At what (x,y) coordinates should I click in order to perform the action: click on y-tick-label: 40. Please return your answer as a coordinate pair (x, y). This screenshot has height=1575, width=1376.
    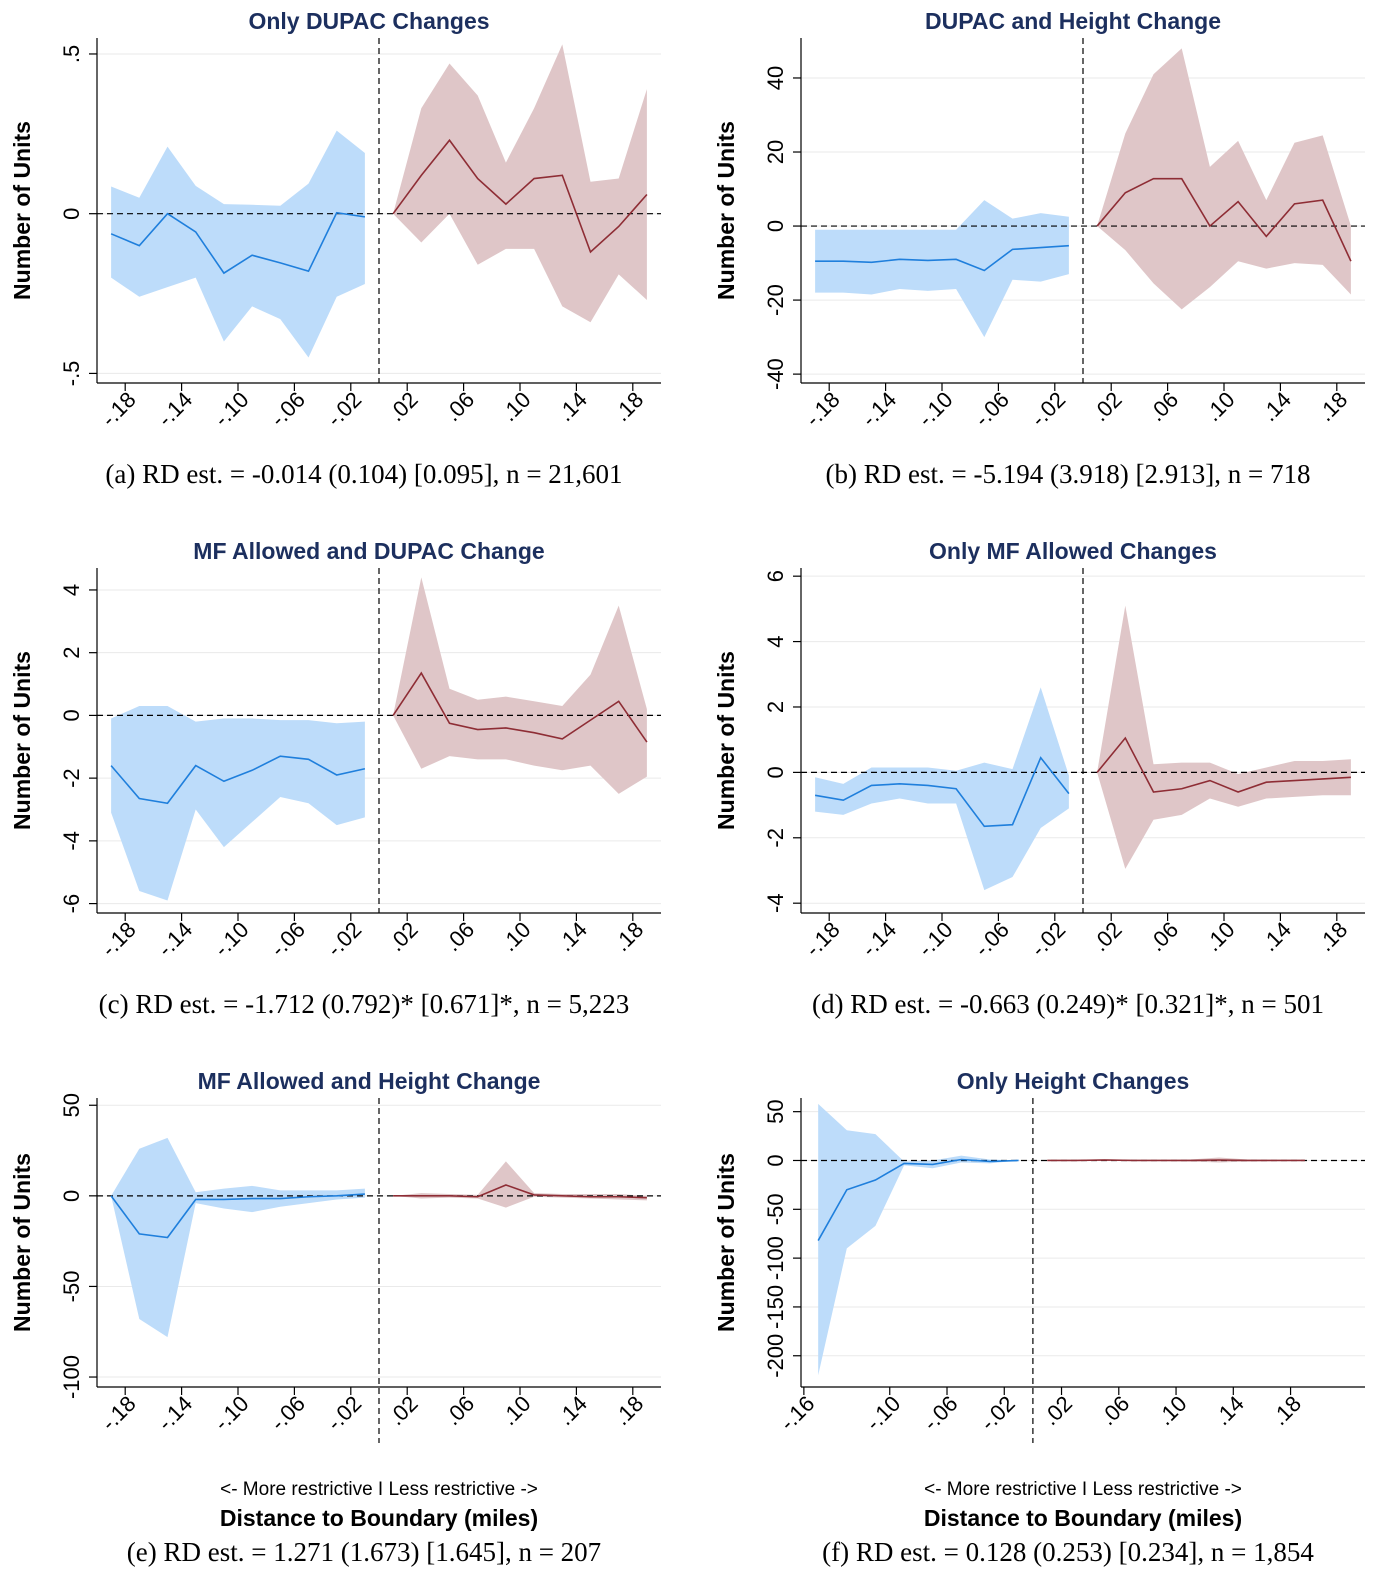
    Looking at the image, I should click on (775, 78).